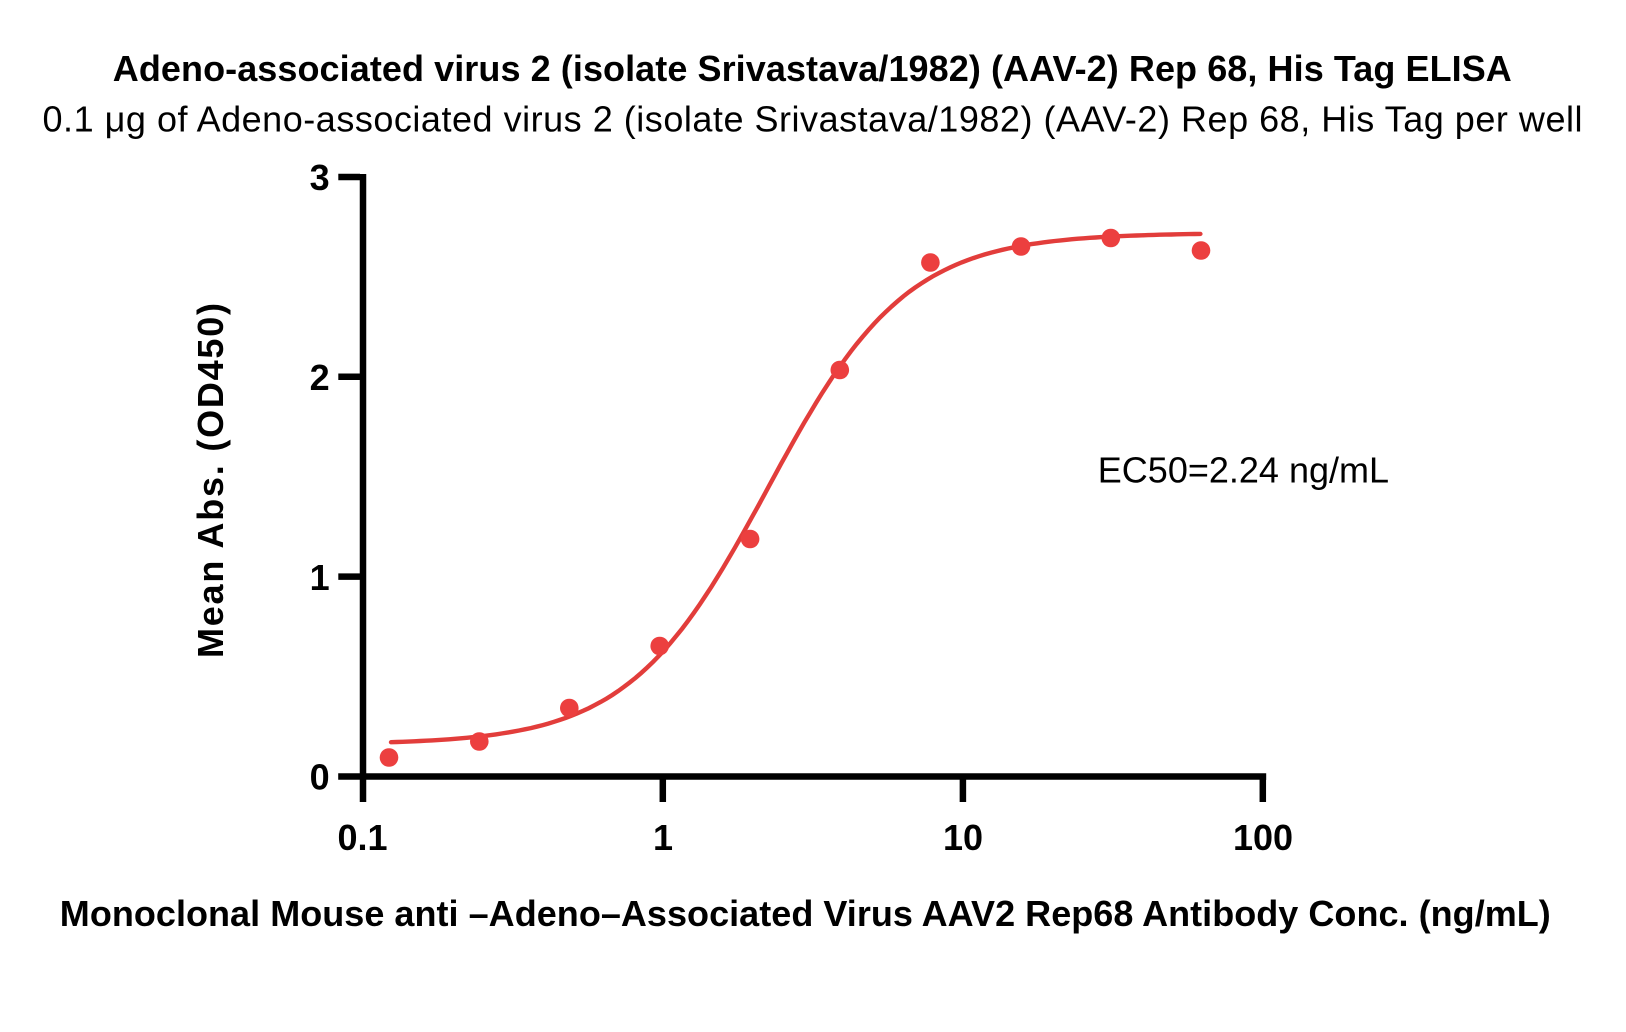  Describe the element at coordinates (320, 777) in the screenshot. I see `svg-text: 0` at that location.